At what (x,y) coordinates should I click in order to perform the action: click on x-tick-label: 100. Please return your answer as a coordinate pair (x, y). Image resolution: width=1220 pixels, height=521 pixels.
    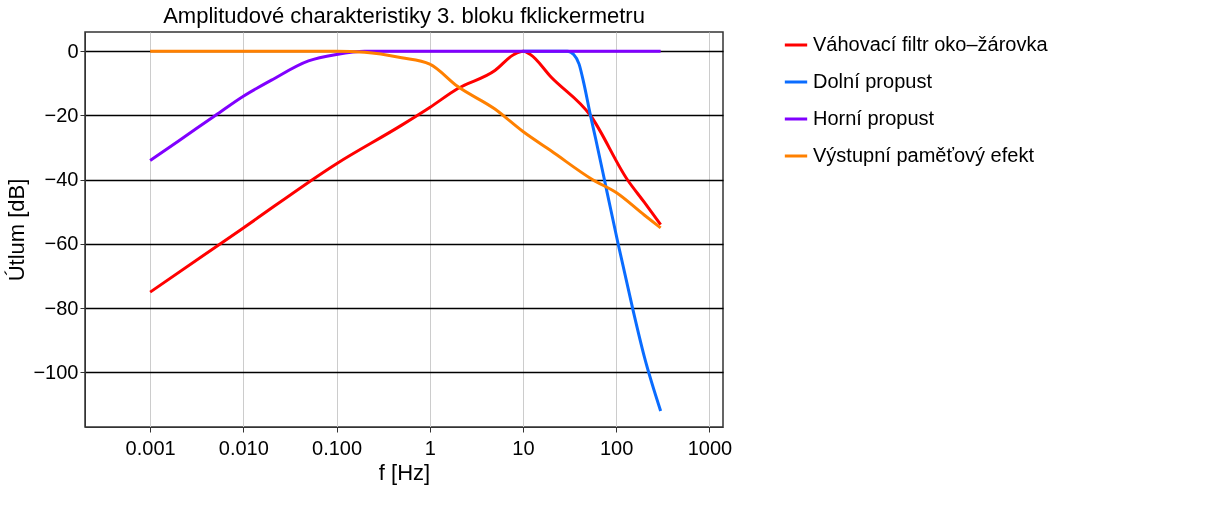
    Looking at the image, I should click on (616, 447).